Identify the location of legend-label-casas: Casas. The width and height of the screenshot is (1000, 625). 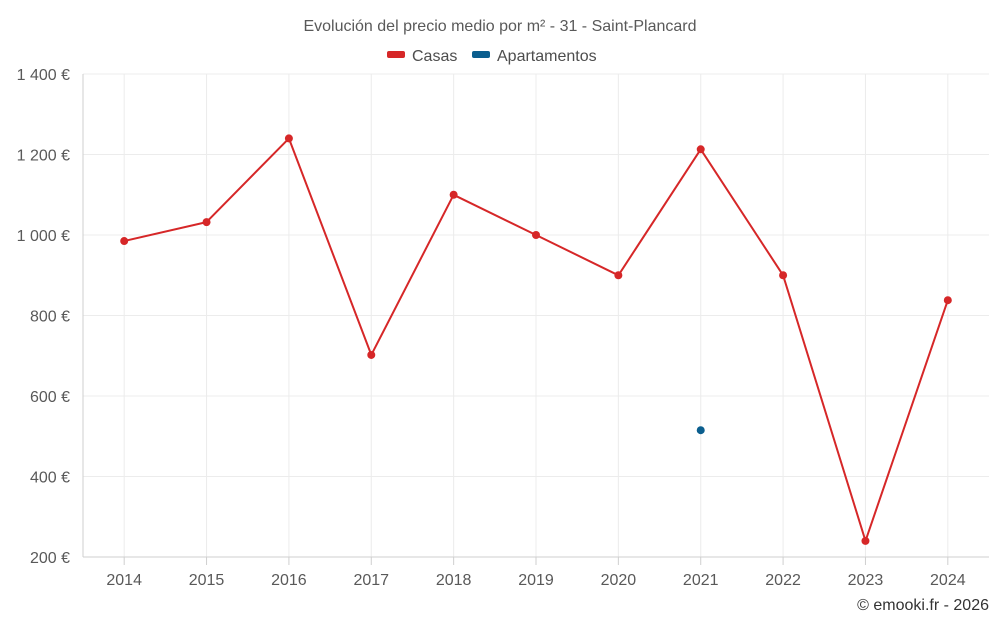
(434, 56).